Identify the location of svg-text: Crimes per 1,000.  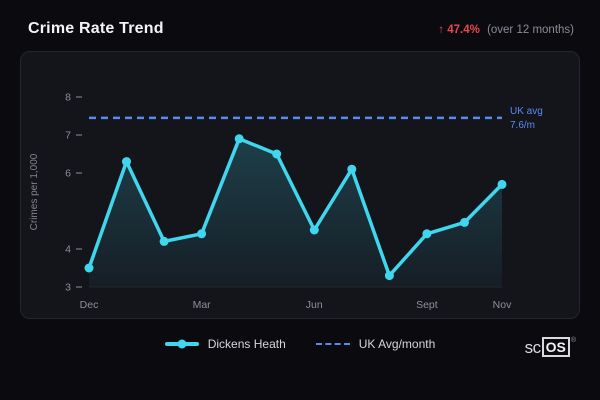
(34, 191).